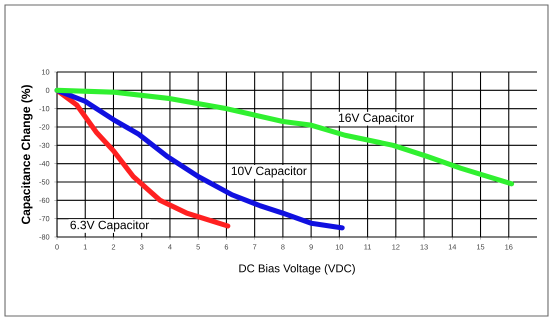  What do you see at coordinates (110, 226) in the screenshot?
I see `series-label: 6.3V Capacitor` at bounding box center [110, 226].